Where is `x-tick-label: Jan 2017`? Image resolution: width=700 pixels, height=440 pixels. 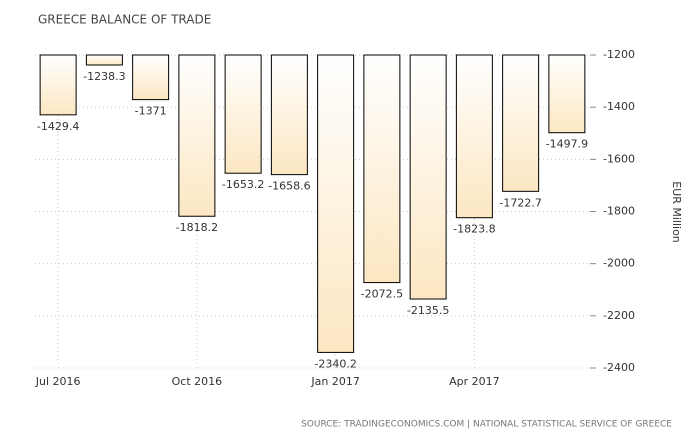 x-tick-label: Jan 2017 is located at coordinates (334, 381).